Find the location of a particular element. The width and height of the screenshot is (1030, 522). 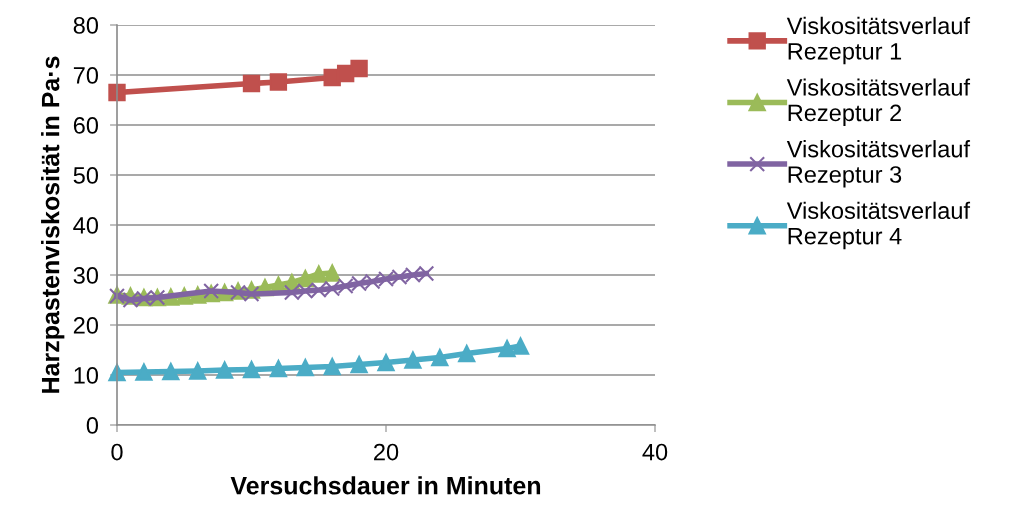

y-tick-label: 40 is located at coordinates (86, 225).